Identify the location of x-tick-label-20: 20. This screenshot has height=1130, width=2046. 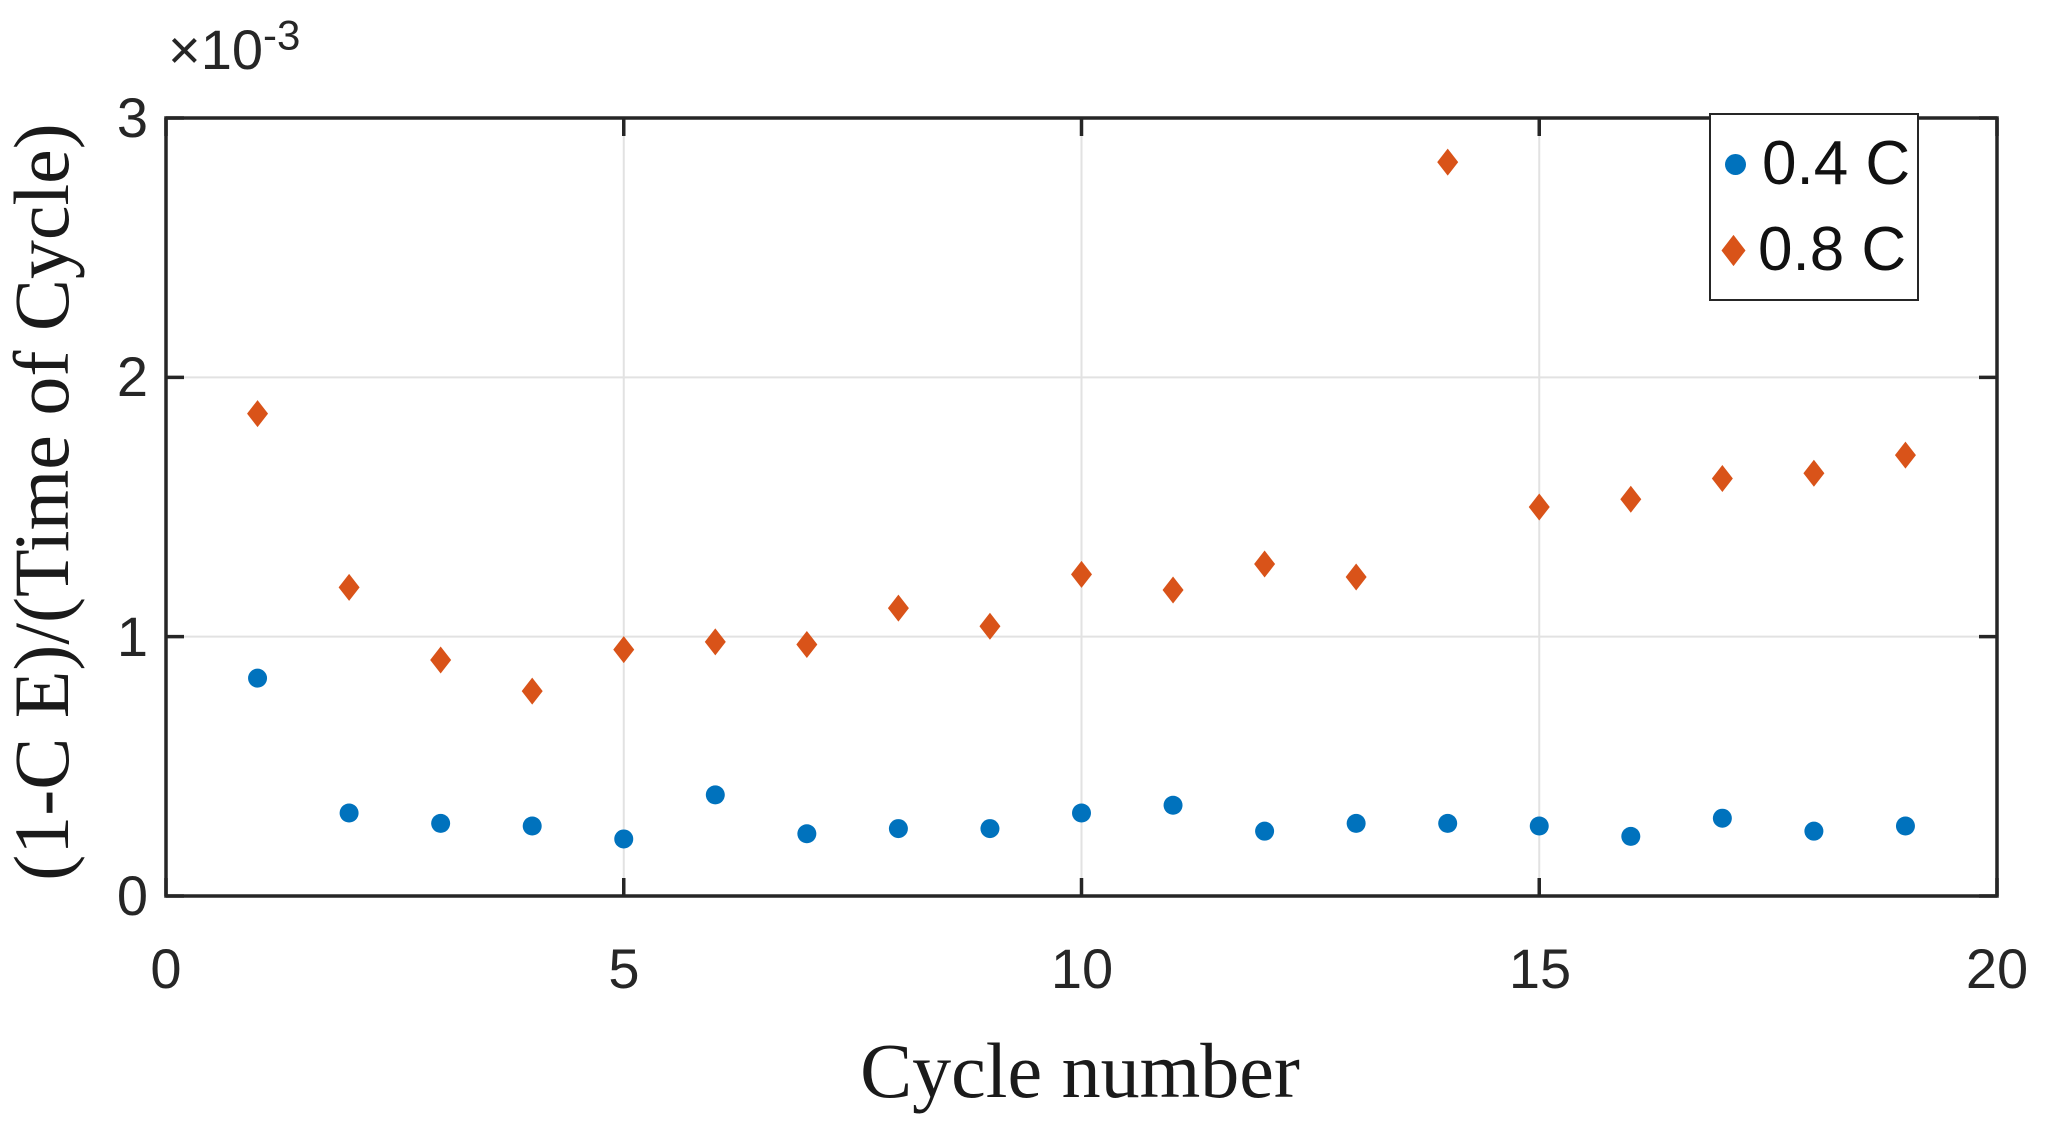
(1997, 968).